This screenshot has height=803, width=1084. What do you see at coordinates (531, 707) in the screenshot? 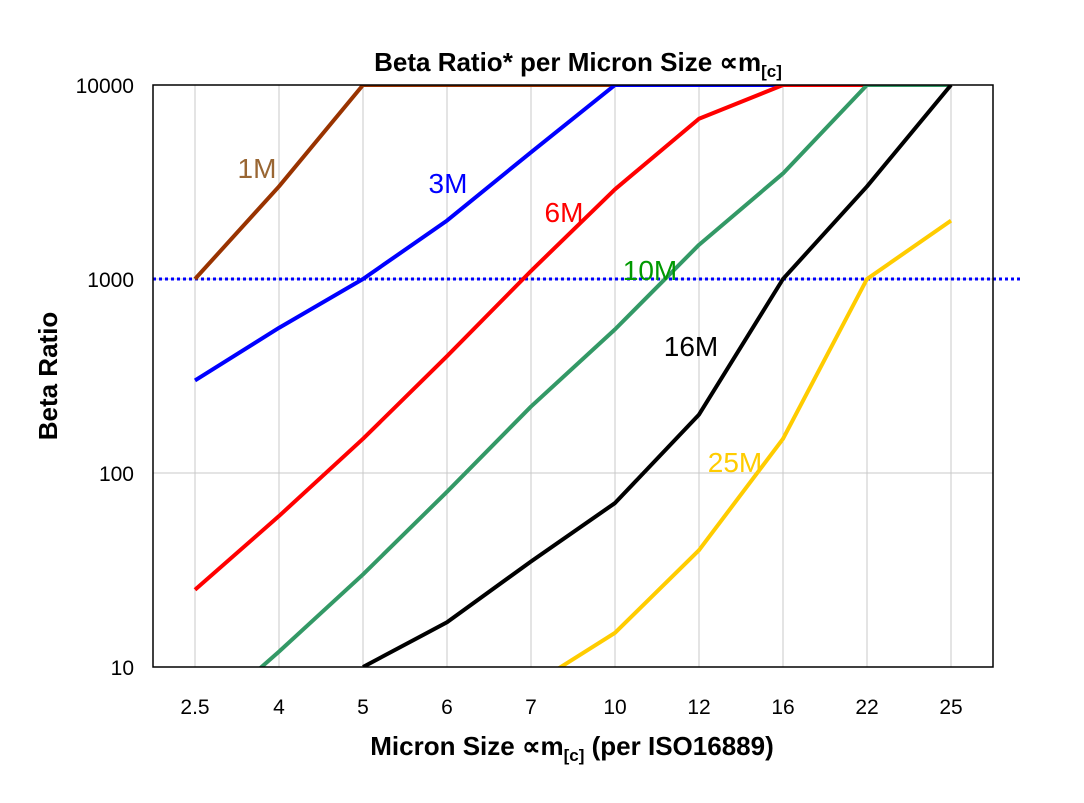
I see `x-tick-label: 7` at bounding box center [531, 707].